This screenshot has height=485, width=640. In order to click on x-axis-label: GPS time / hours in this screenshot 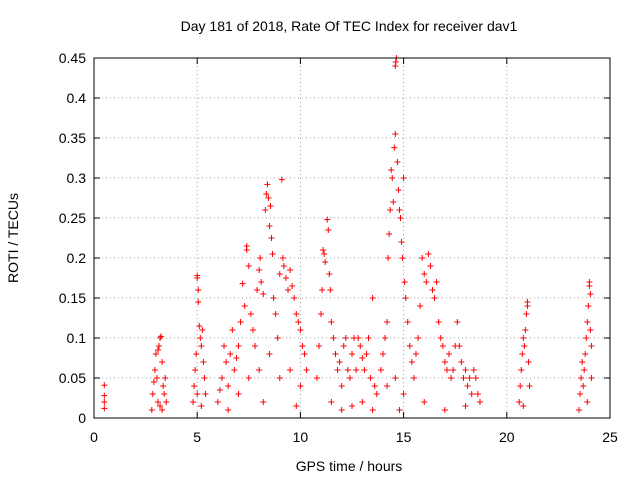, I will do `click(349, 466)`.